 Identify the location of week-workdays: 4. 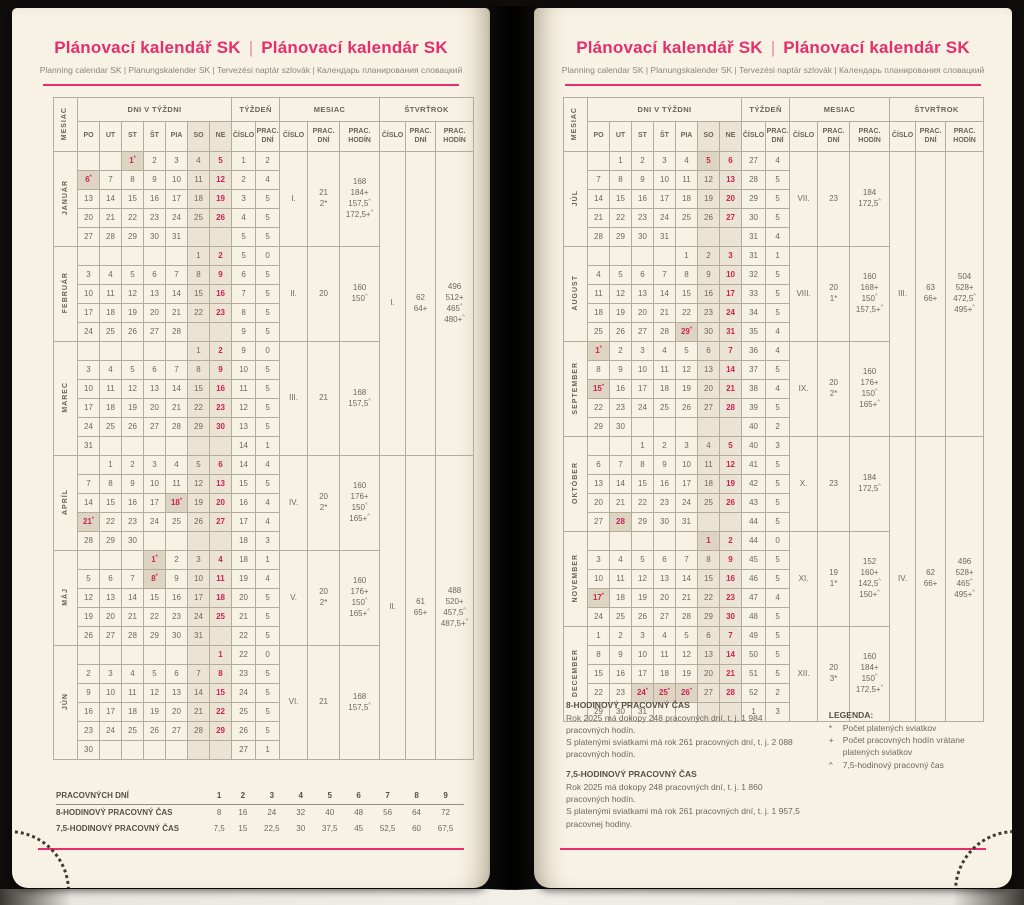
(268, 503).